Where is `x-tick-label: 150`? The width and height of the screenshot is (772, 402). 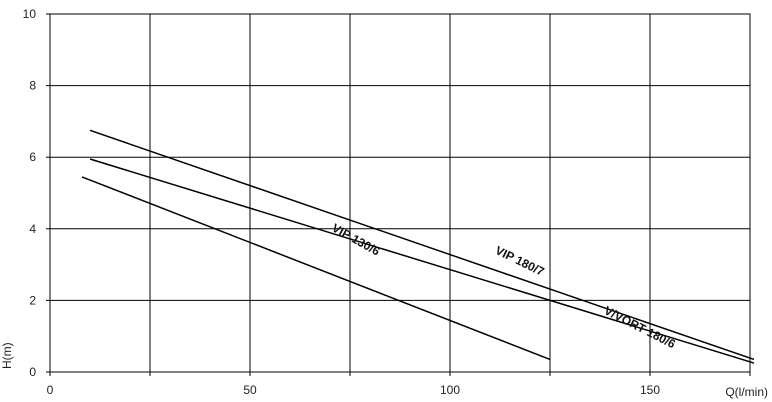
x-tick-label: 150 is located at coordinates (650, 390).